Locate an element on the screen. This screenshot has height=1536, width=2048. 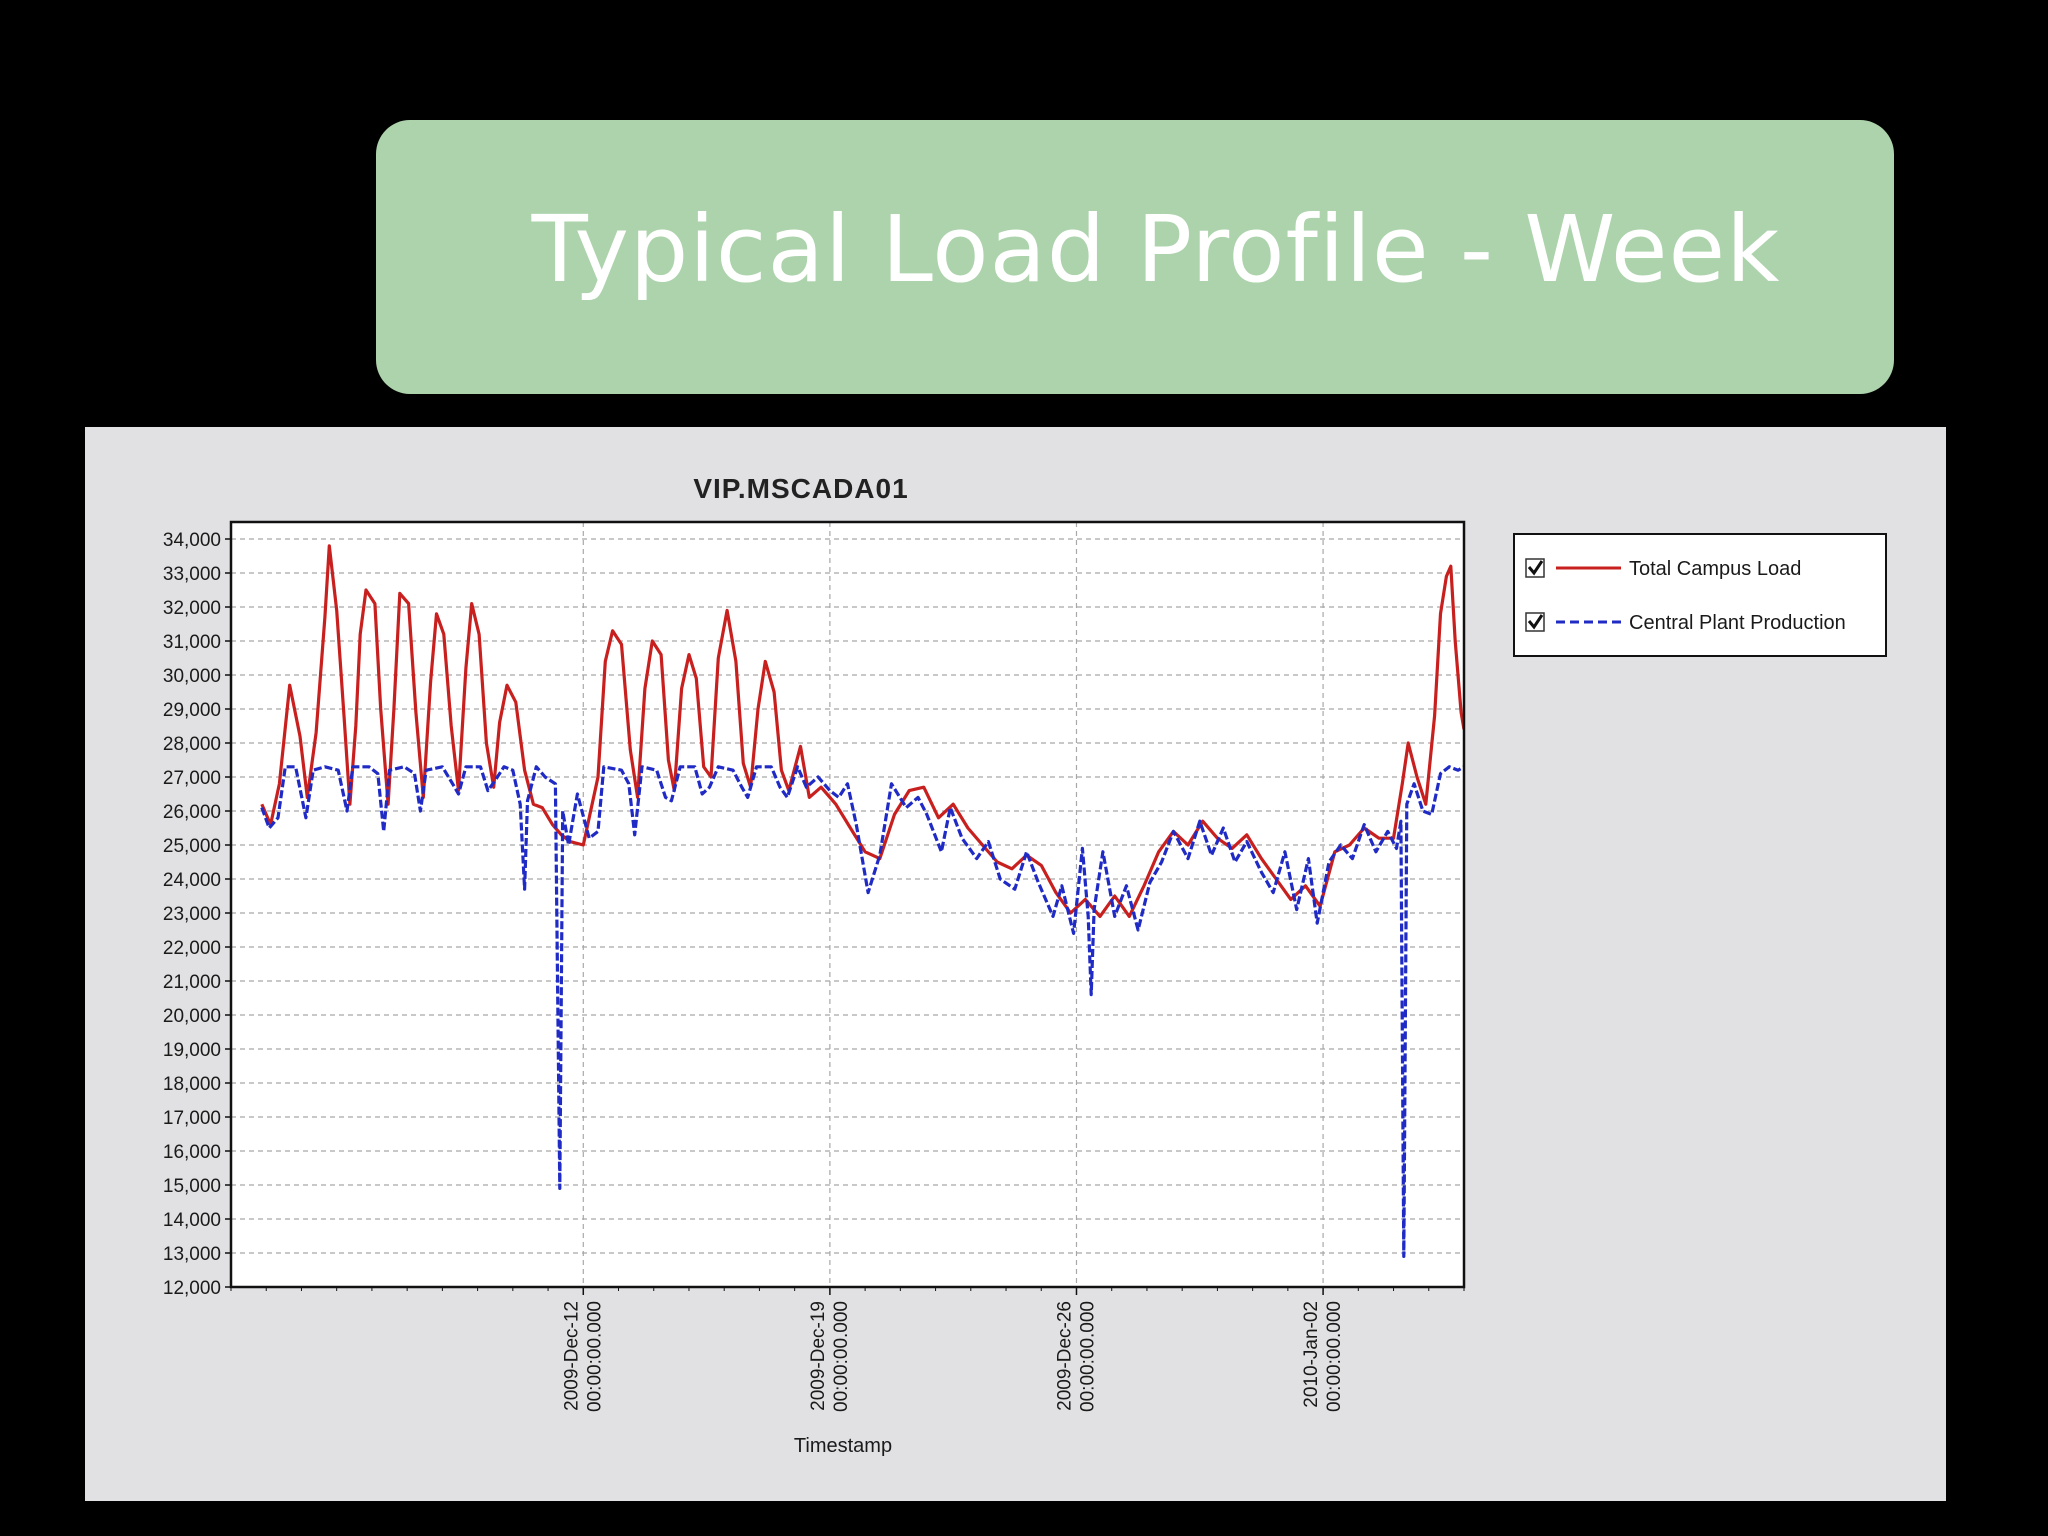
y-tick-label: 20,000 is located at coordinates (192, 1016).